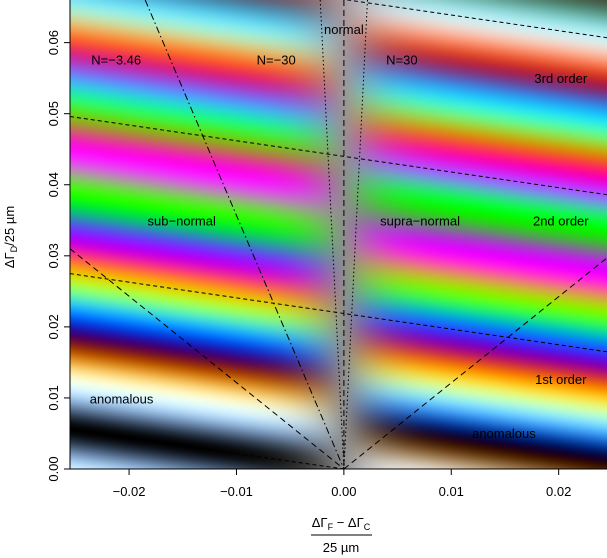 This screenshot has width=607, height=558. Describe the element at coordinates (561, 221) in the screenshot. I see `region-label: 2nd order` at that location.